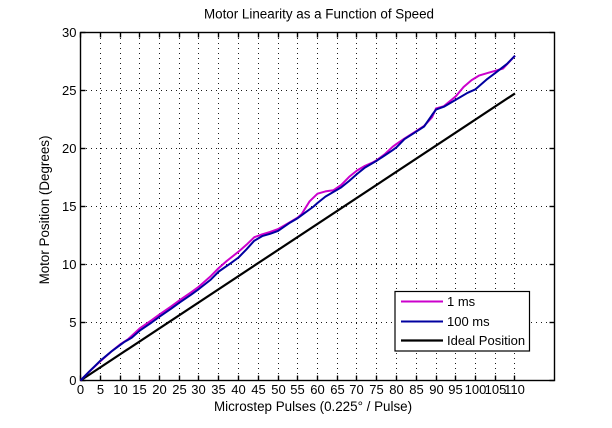  What do you see at coordinates (297, 389) in the screenshot?
I see `svg-text: 55` at bounding box center [297, 389].